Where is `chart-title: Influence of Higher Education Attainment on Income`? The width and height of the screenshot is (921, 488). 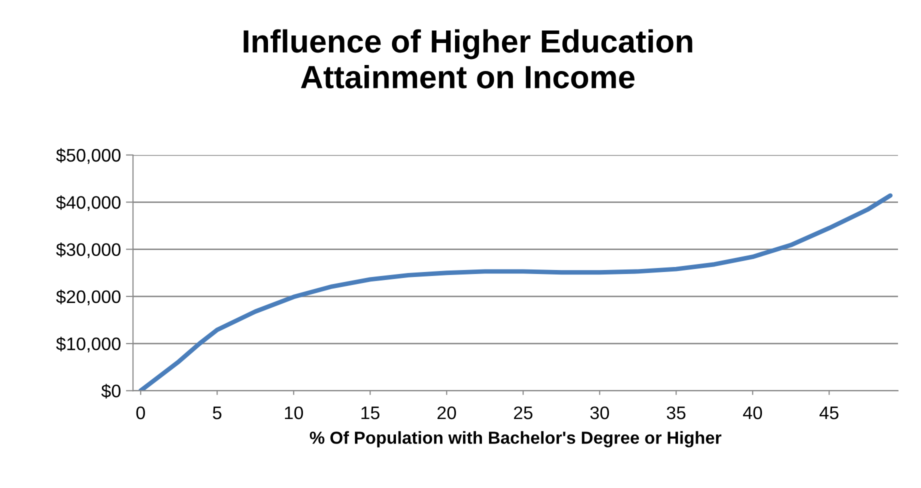 chart-title: Influence of Higher Education Attainment on Income is located at coordinates (468, 58).